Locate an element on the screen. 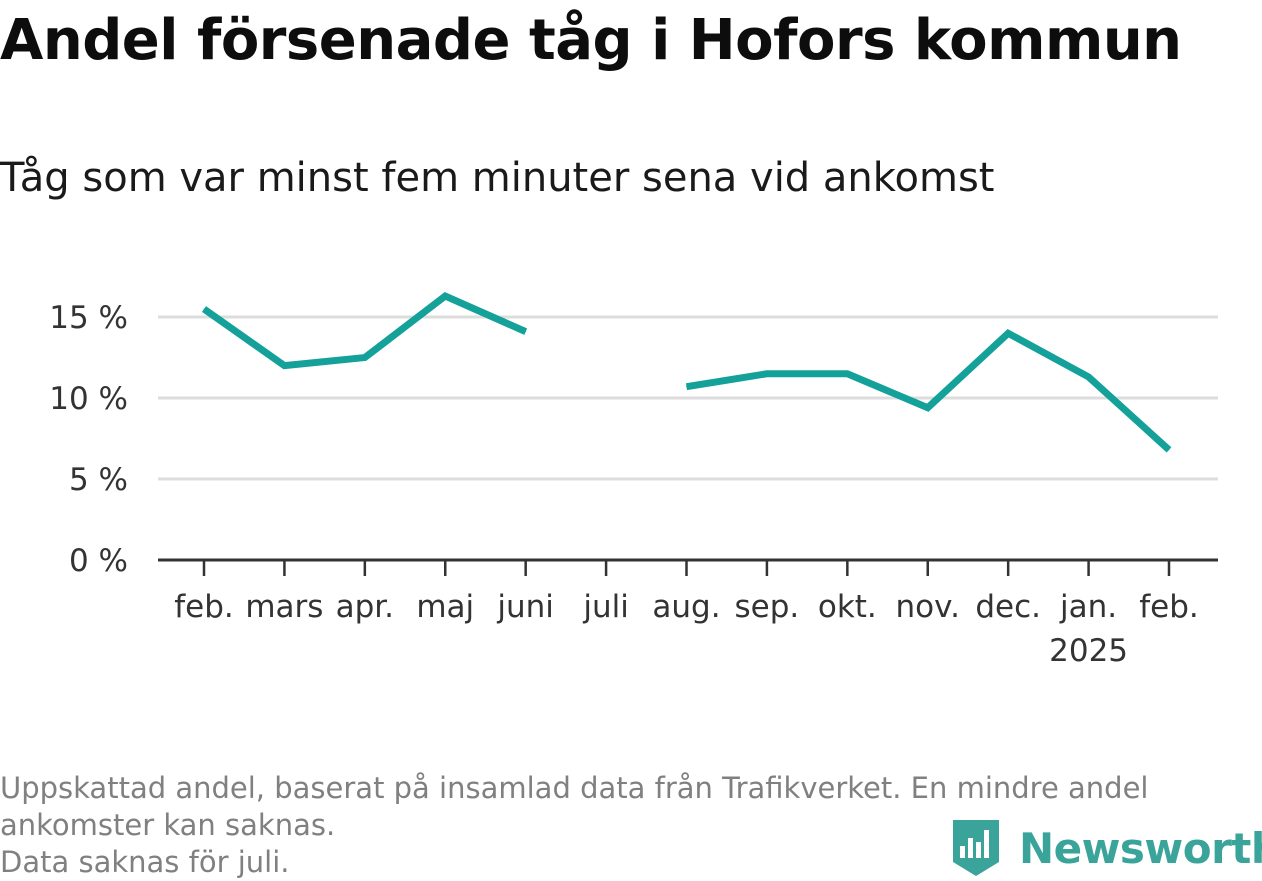 This screenshot has height=881, width=1262. x-tick-sublabel: 2025 is located at coordinates (1088, 651).